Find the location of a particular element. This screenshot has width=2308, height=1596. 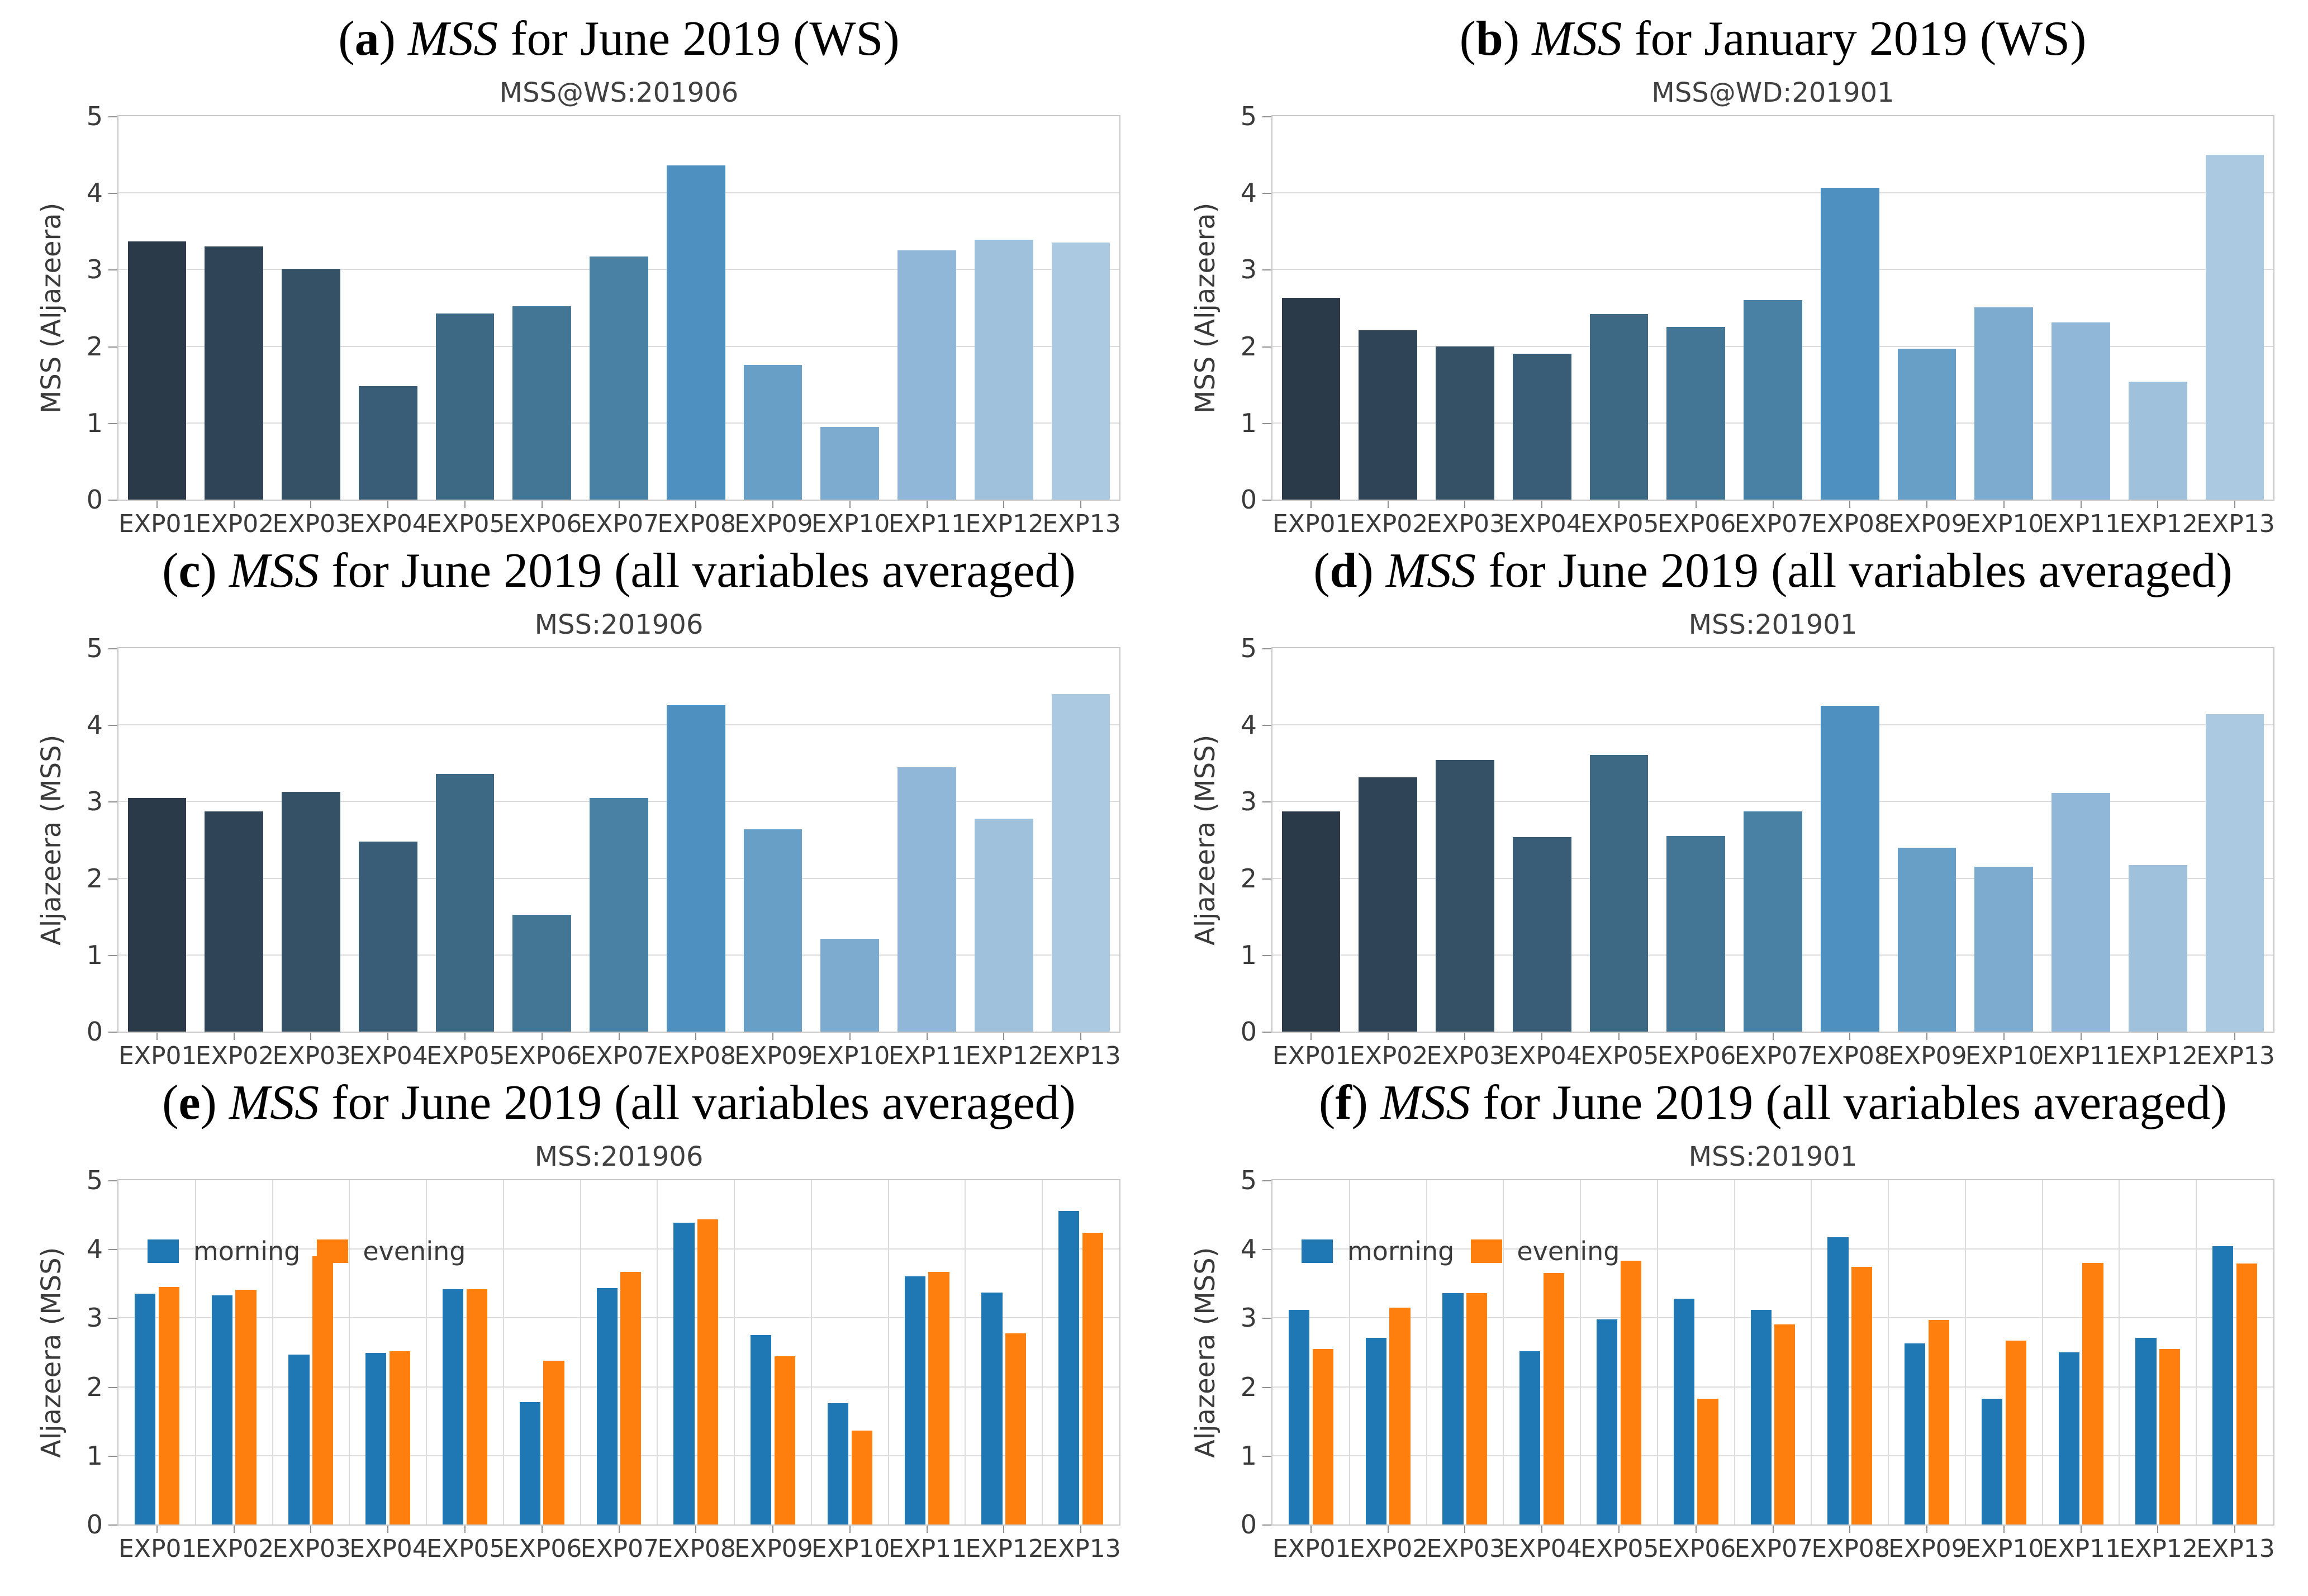

plot-box is located at coordinates (1772, 308).